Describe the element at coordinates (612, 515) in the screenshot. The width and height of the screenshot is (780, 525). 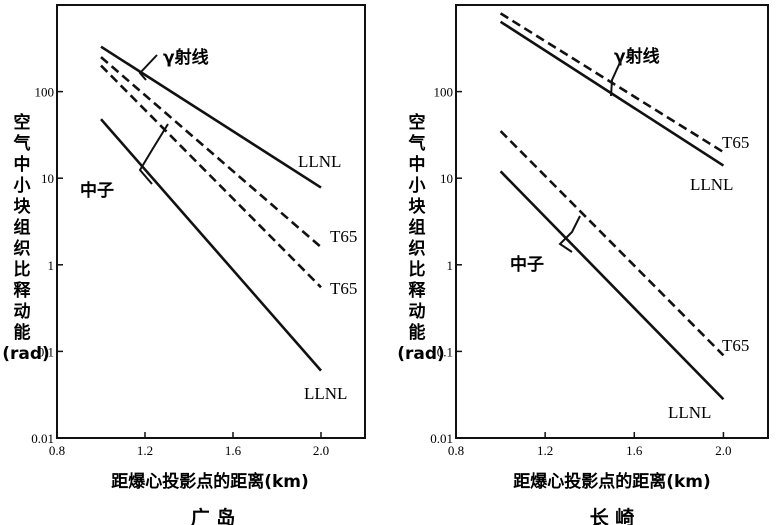
I see `chart-title: 长 崎` at that location.